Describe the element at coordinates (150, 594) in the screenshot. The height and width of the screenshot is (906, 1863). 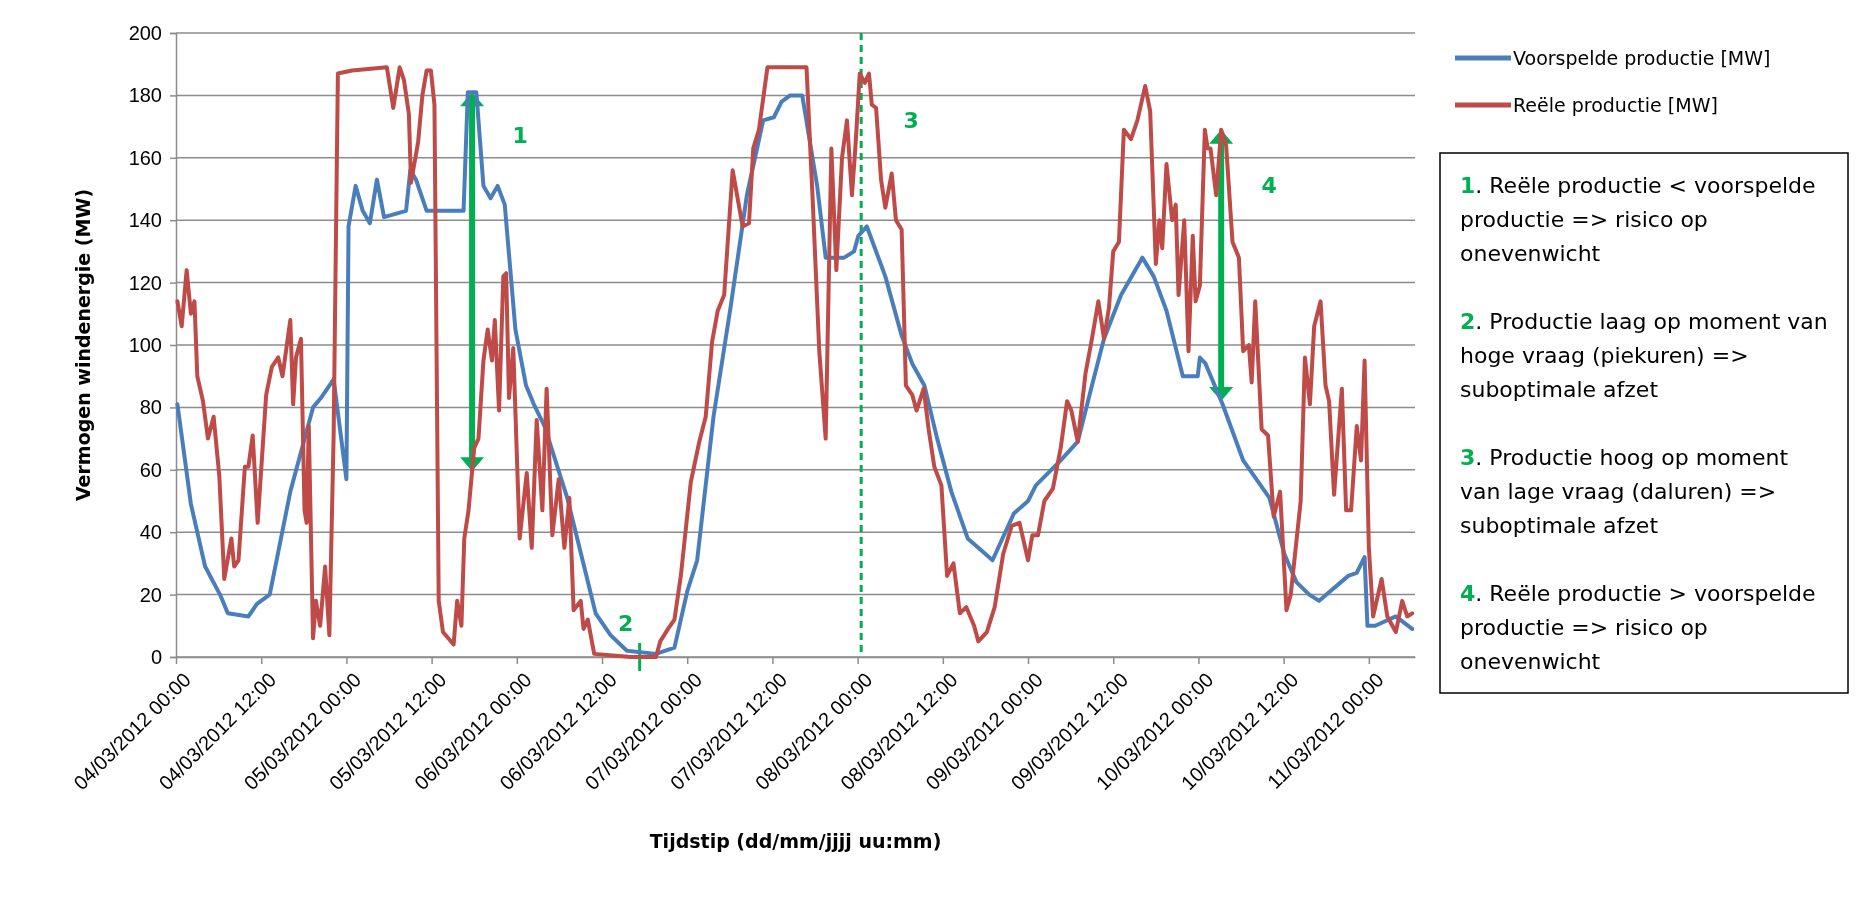
I see `y-tick-label: 20` at that location.